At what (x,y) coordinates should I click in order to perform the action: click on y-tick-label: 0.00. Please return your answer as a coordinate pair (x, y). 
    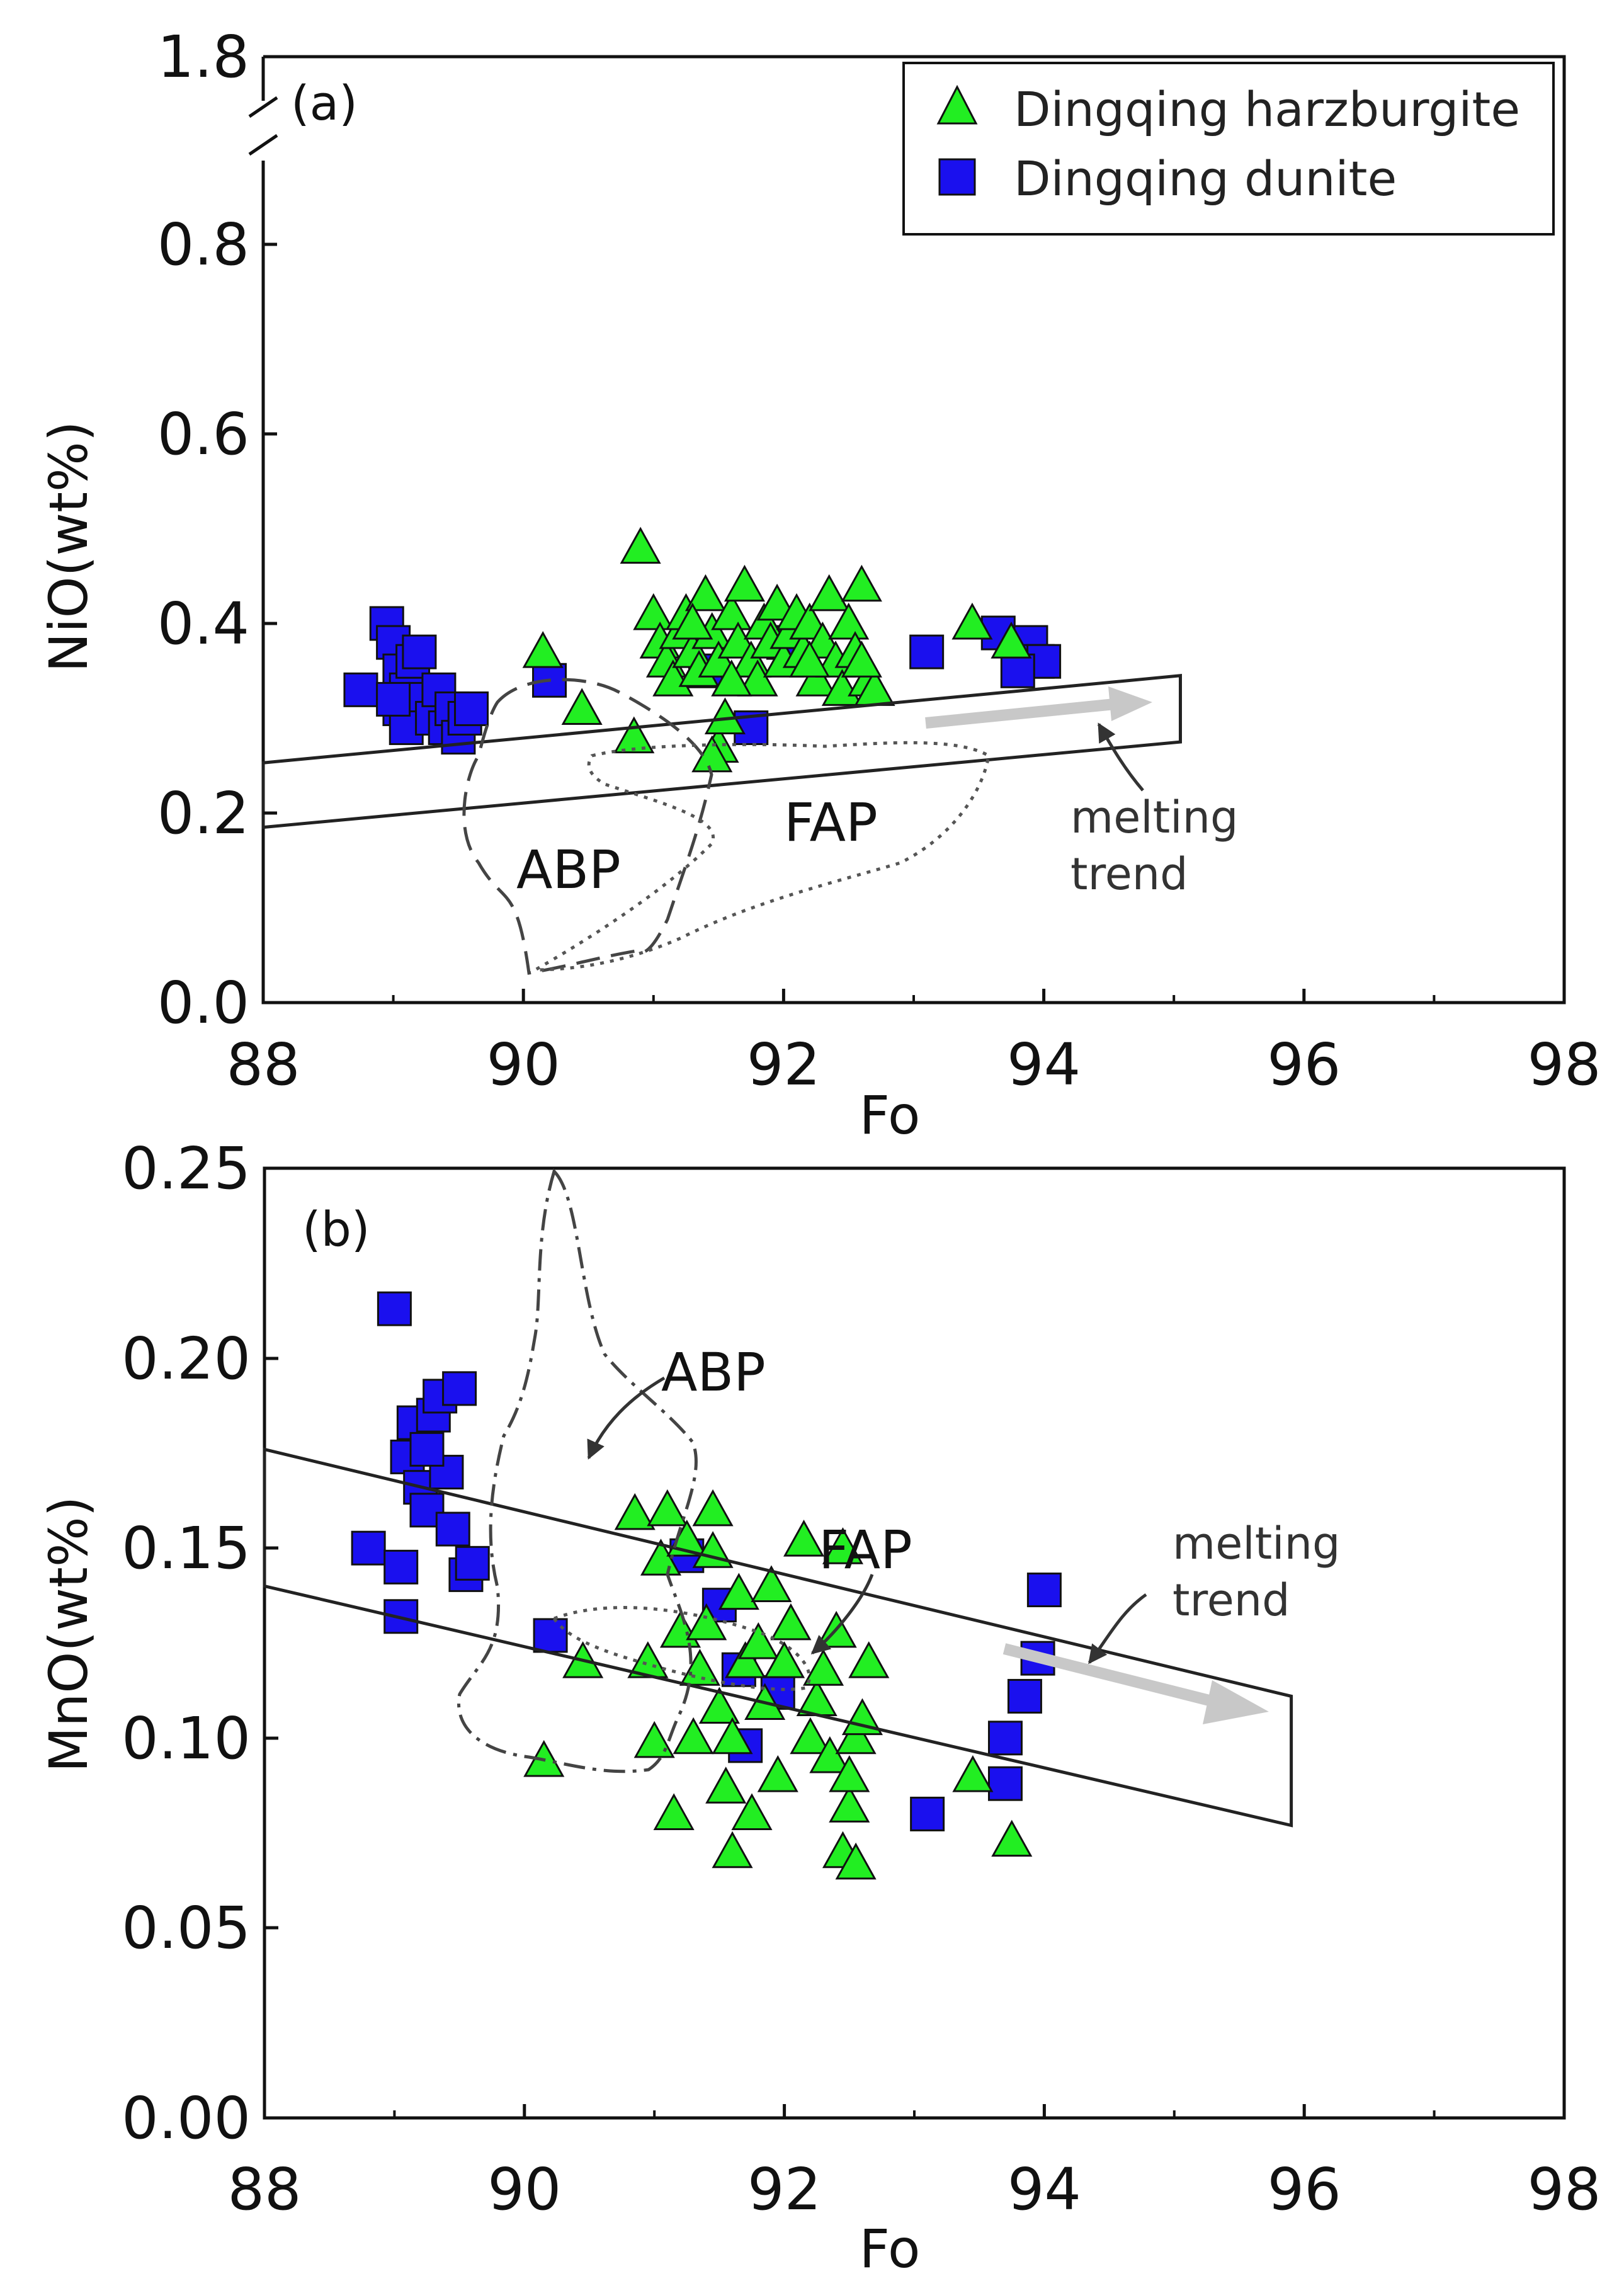
    Looking at the image, I should click on (186, 2118).